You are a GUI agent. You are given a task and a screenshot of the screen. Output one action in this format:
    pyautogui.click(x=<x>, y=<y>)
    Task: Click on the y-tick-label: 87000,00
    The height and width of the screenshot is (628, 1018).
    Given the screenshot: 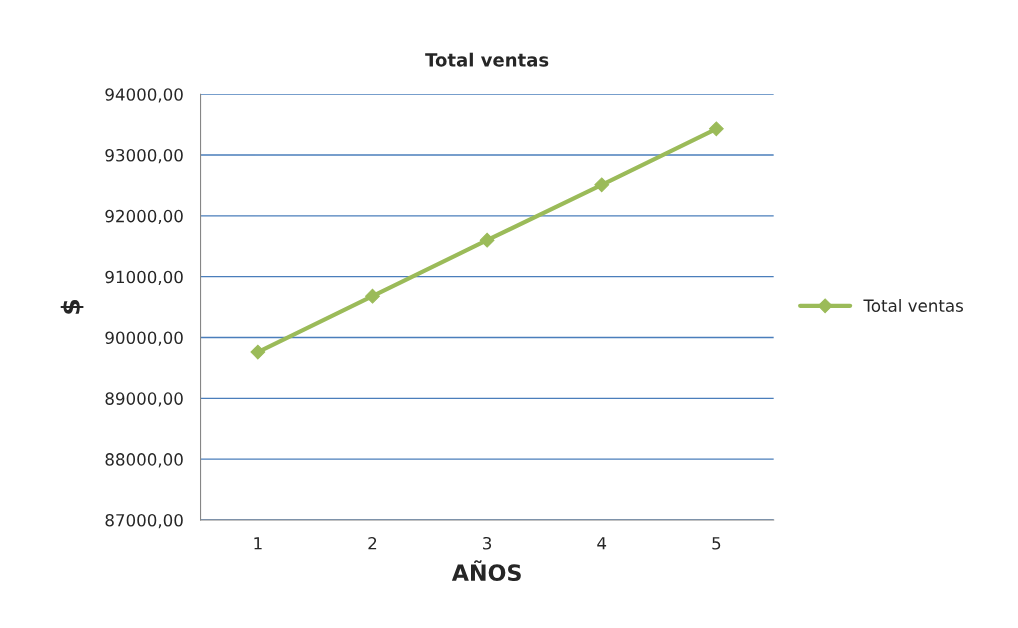 What is the action you would take?
    pyautogui.click(x=144, y=521)
    